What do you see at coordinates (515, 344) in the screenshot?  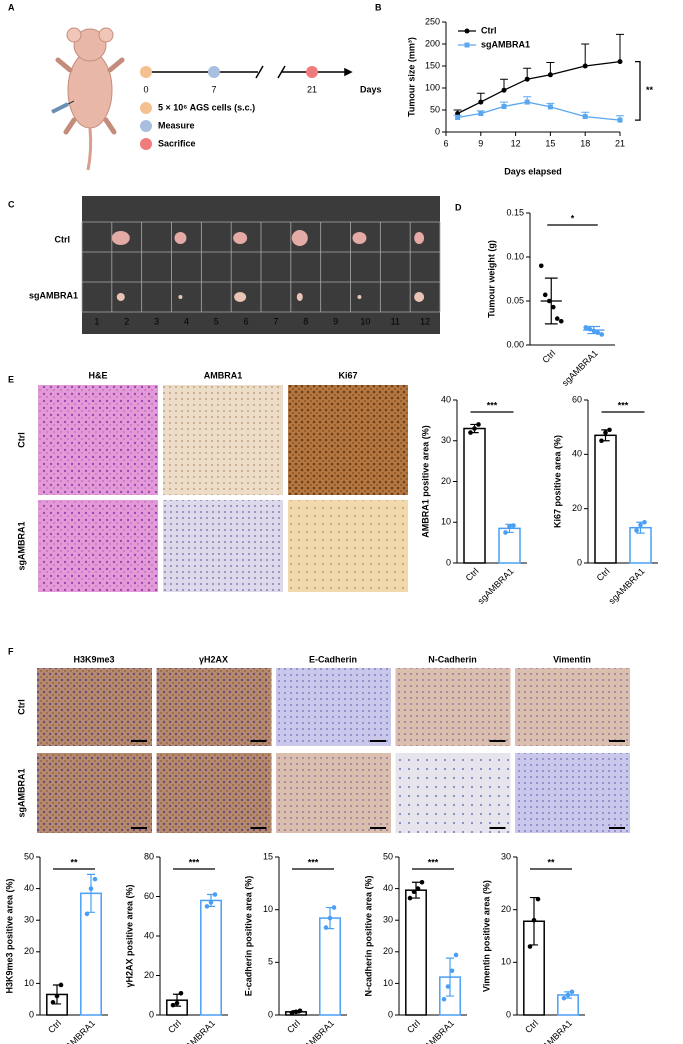 I see `y-tick-label: 0.00` at bounding box center [515, 344].